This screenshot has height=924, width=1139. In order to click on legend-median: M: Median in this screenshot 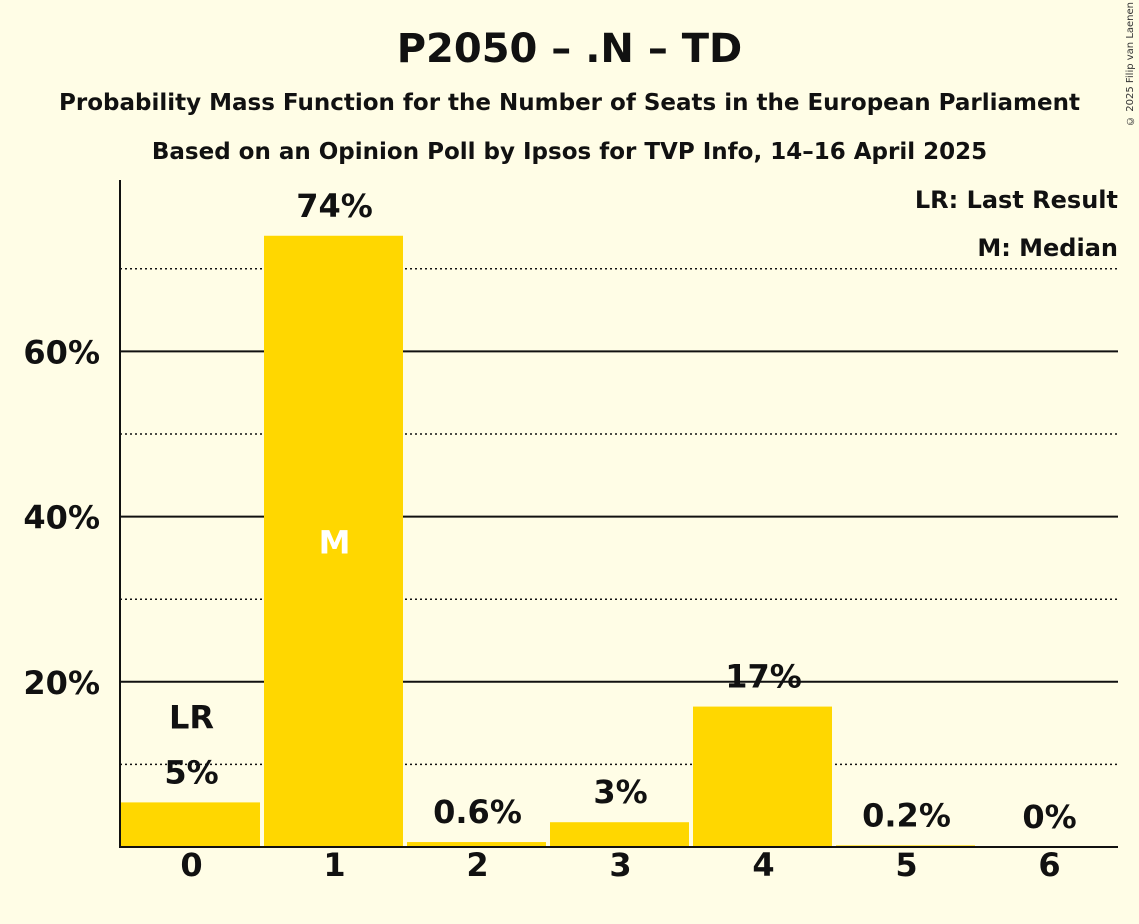, I will do `click(1047, 248)`.